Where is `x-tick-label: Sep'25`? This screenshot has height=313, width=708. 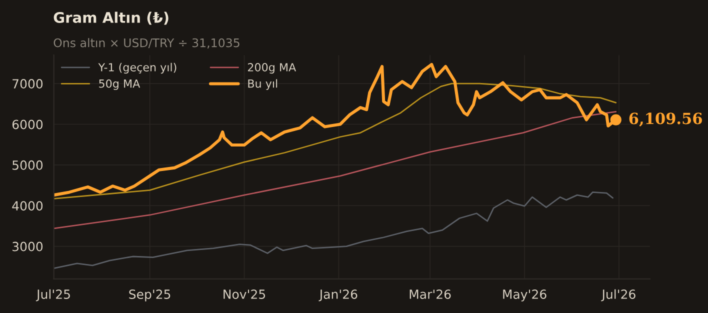
x-tick-label: Sep'25 is located at coordinates (149, 296).